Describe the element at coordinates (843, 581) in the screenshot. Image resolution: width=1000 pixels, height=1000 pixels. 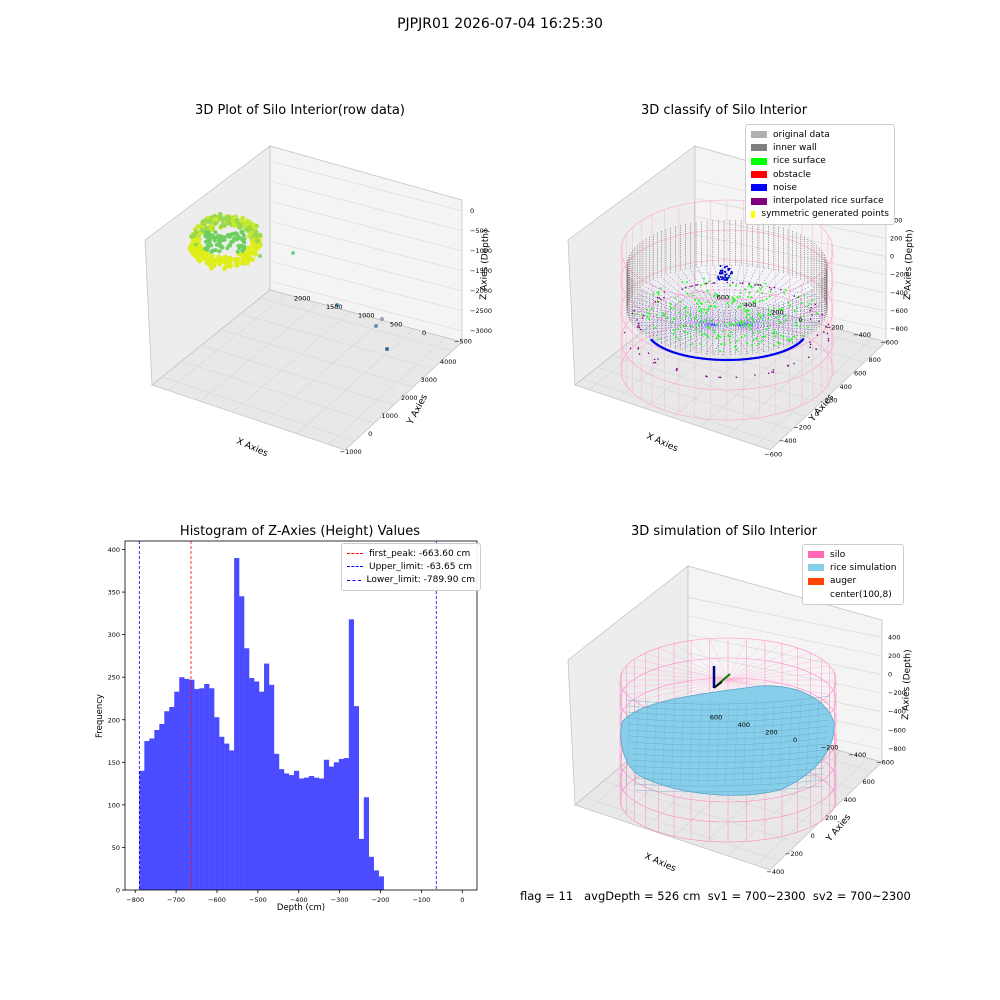
I see `legend-label: auger` at that location.